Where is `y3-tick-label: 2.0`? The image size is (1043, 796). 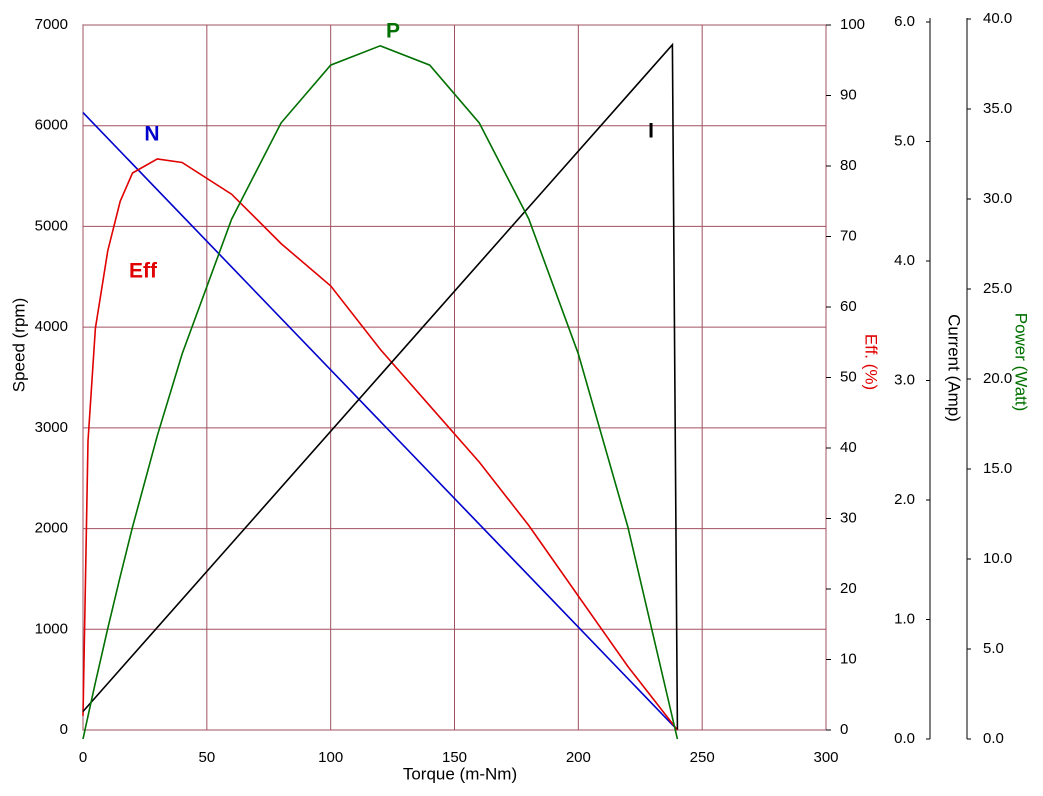 y3-tick-label: 2.0 is located at coordinates (904, 499).